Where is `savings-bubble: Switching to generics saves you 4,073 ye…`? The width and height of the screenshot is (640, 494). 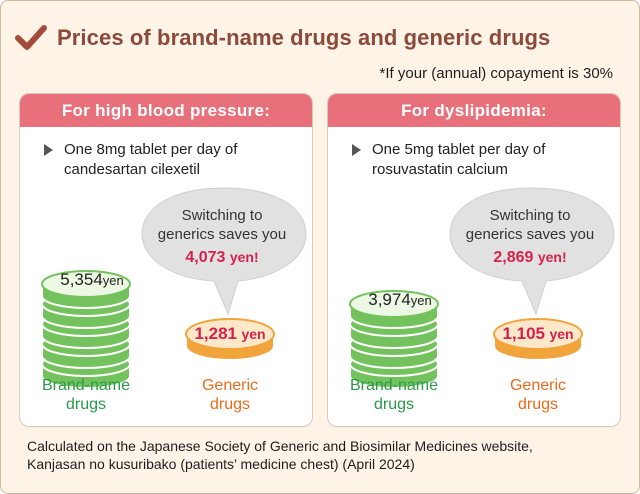
savings-bubble: Switching to generics saves you 4,073 ye… is located at coordinates (222, 236).